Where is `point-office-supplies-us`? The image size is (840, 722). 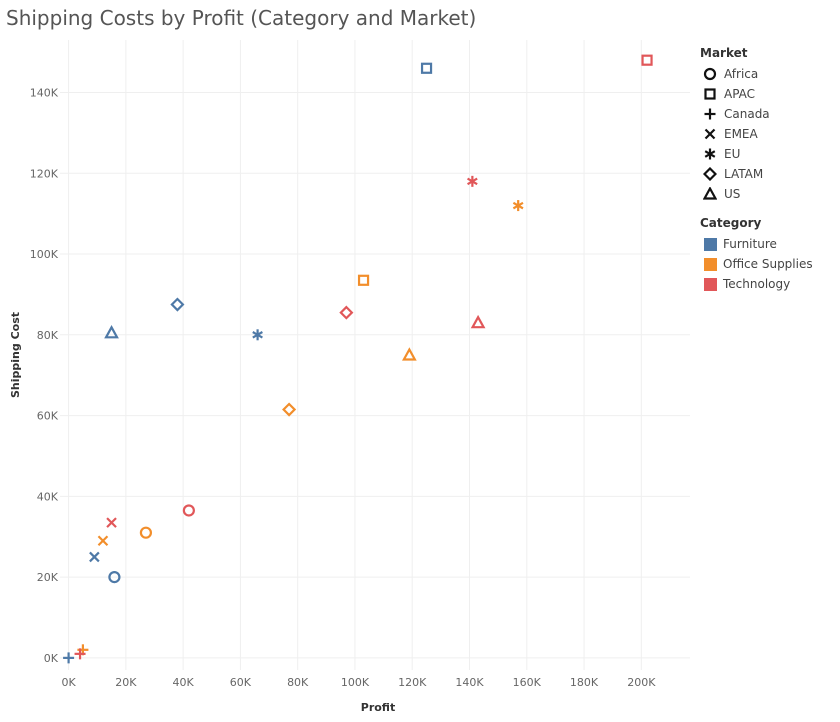 point-office-supplies-us is located at coordinates (409, 354).